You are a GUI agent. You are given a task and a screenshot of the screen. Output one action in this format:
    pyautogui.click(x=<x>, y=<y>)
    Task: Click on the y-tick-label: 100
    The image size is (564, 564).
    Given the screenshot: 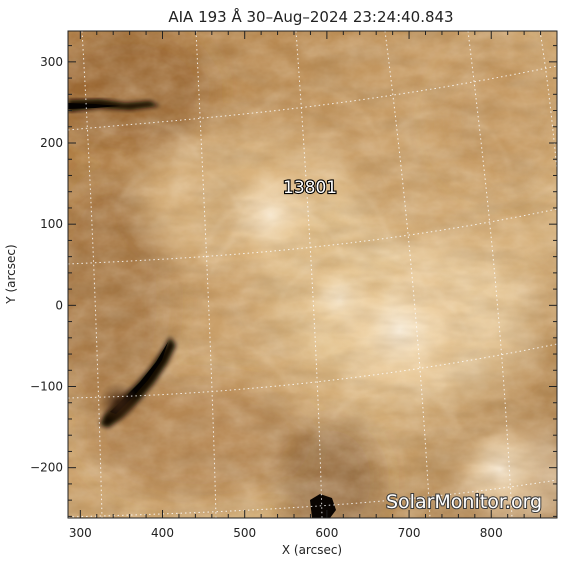 What is the action you would take?
    pyautogui.click(x=51, y=224)
    